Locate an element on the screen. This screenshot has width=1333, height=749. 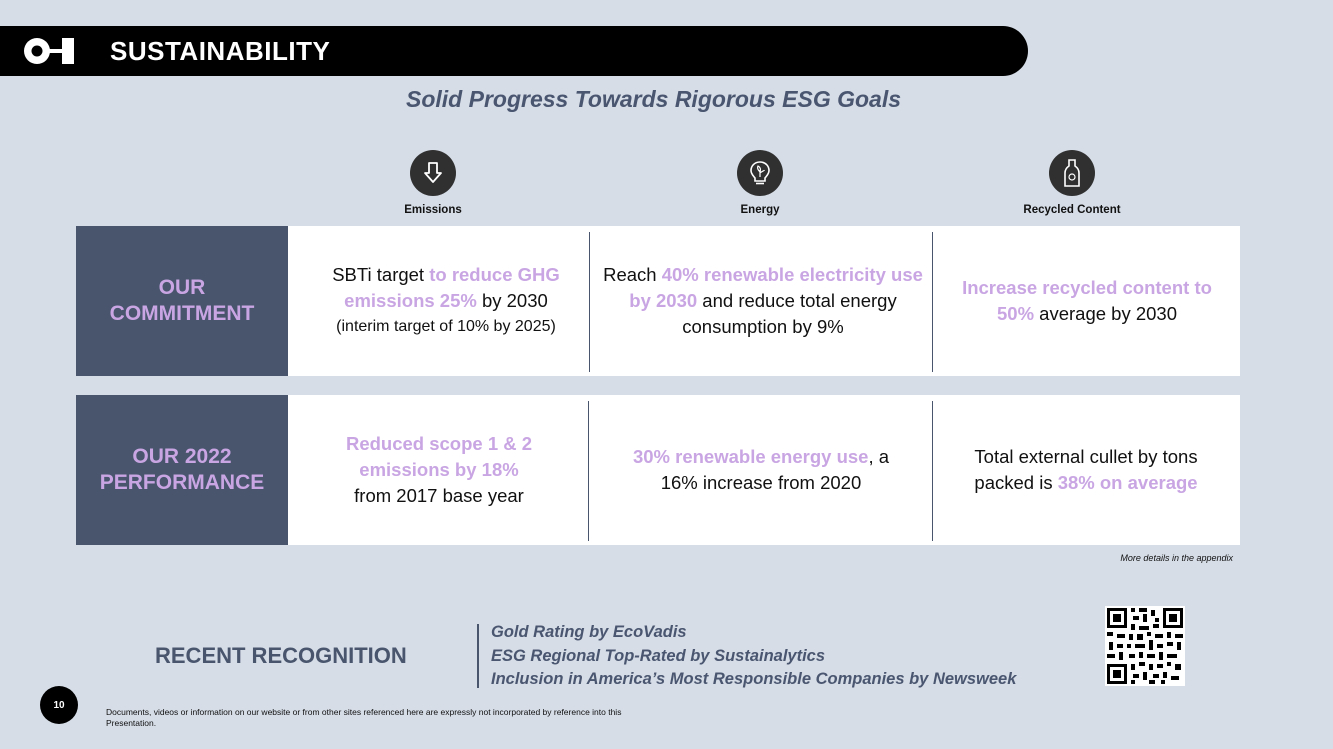
commitment-energy-highlight: 40% renewable electricity use by 2030 is located at coordinates (776, 287).